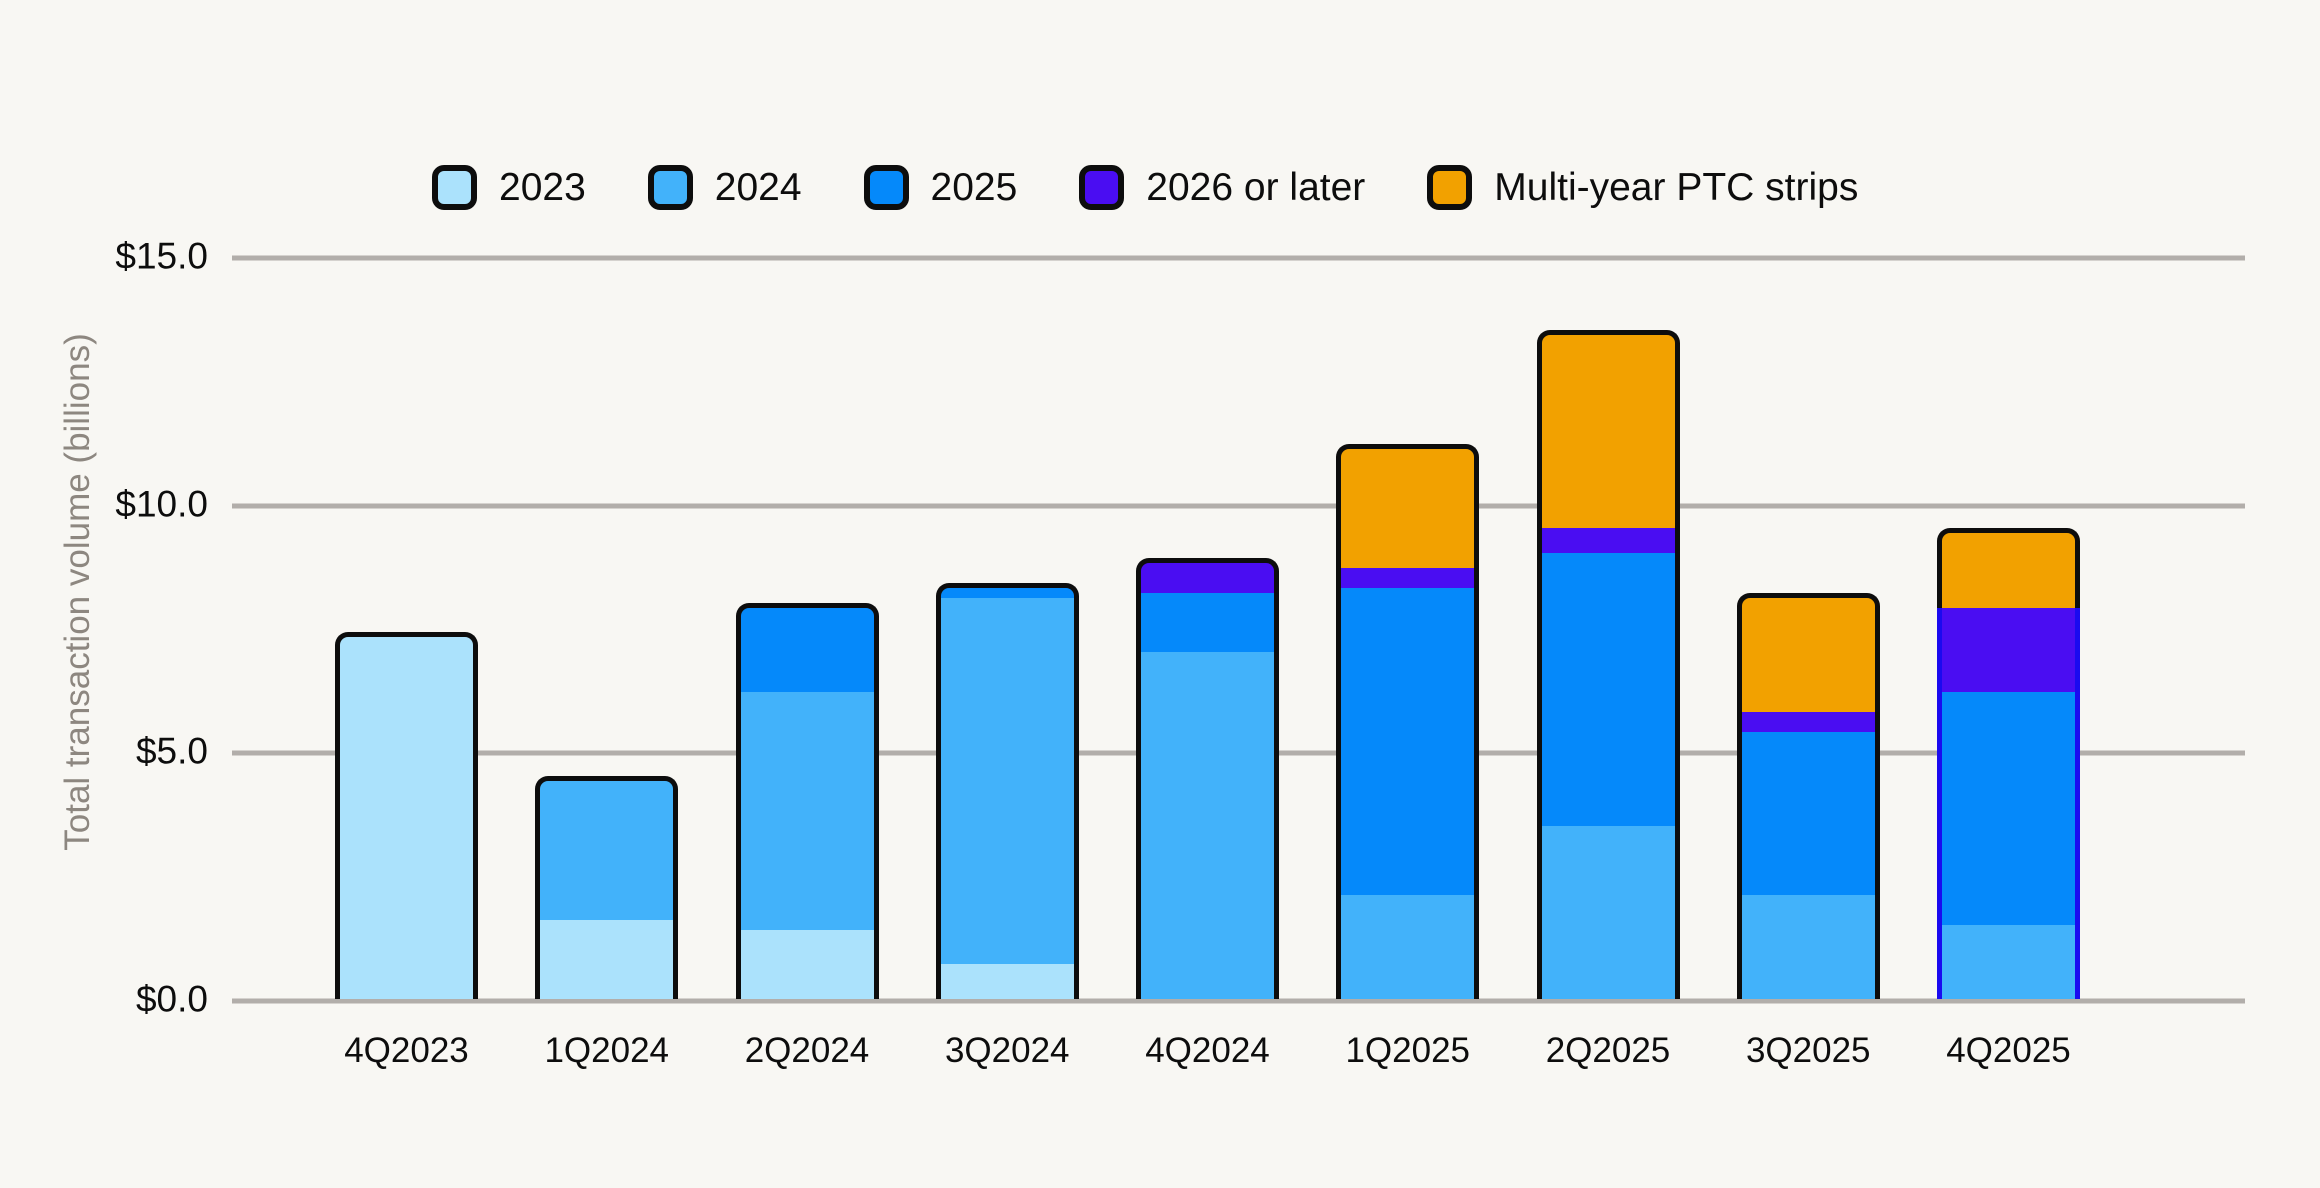 This screenshot has height=1188, width=2320. What do you see at coordinates (1007, 1050) in the screenshot?
I see `x-tick-label-3q2024: 3Q2024` at bounding box center [1007, 1050].